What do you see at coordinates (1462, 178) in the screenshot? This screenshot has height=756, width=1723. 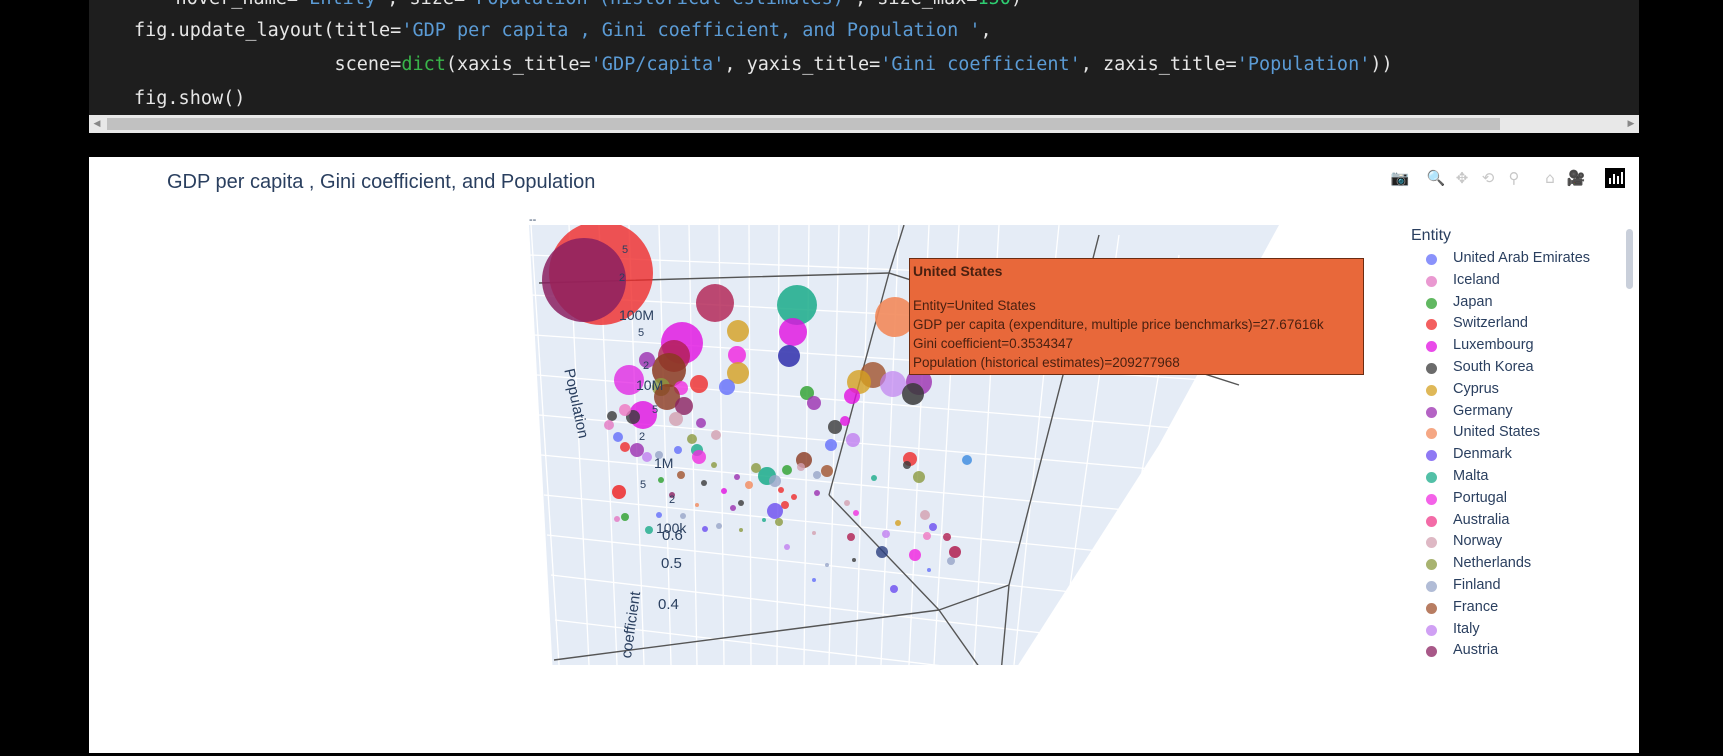 I see `pan-icon: ✥` at bounding box center [1462, 178].